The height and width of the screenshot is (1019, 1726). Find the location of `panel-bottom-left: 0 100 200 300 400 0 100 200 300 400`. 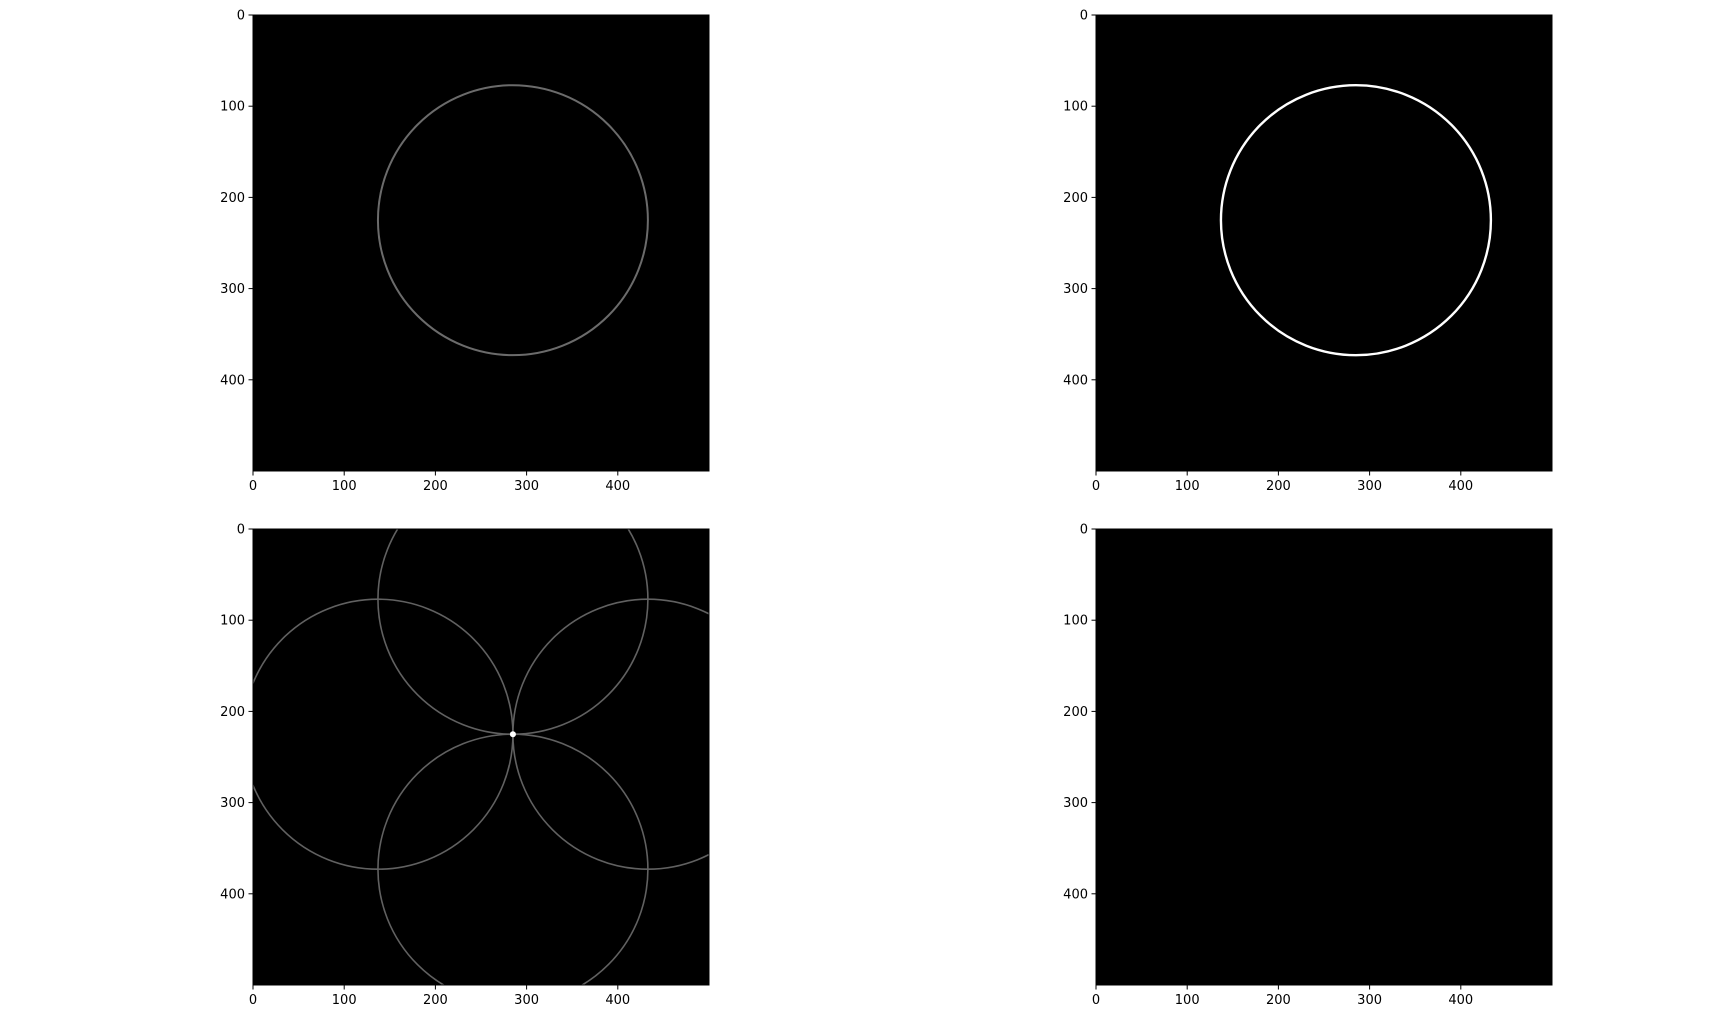

panel-bottom-left: 0 100 200 300 400 0 100 200 300 400 is located at coordinates (465, 765).